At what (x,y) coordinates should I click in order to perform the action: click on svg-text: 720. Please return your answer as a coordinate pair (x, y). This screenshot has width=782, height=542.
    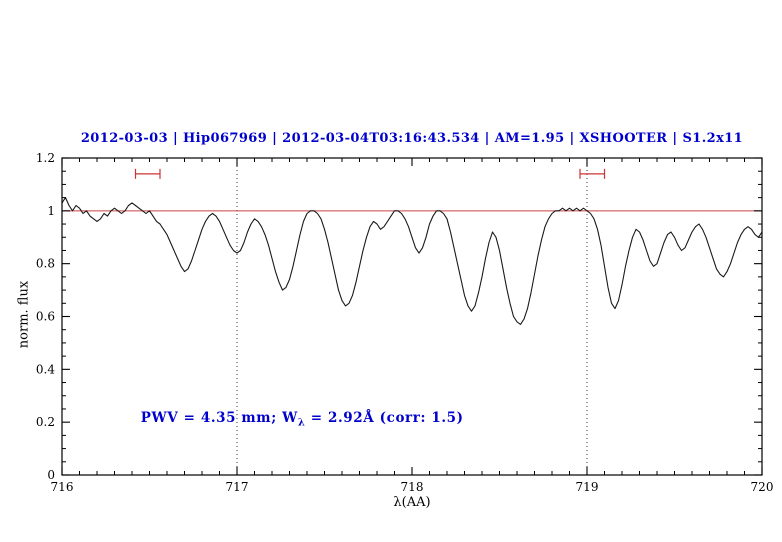
    Looking at the image, I should click on (762, 487).